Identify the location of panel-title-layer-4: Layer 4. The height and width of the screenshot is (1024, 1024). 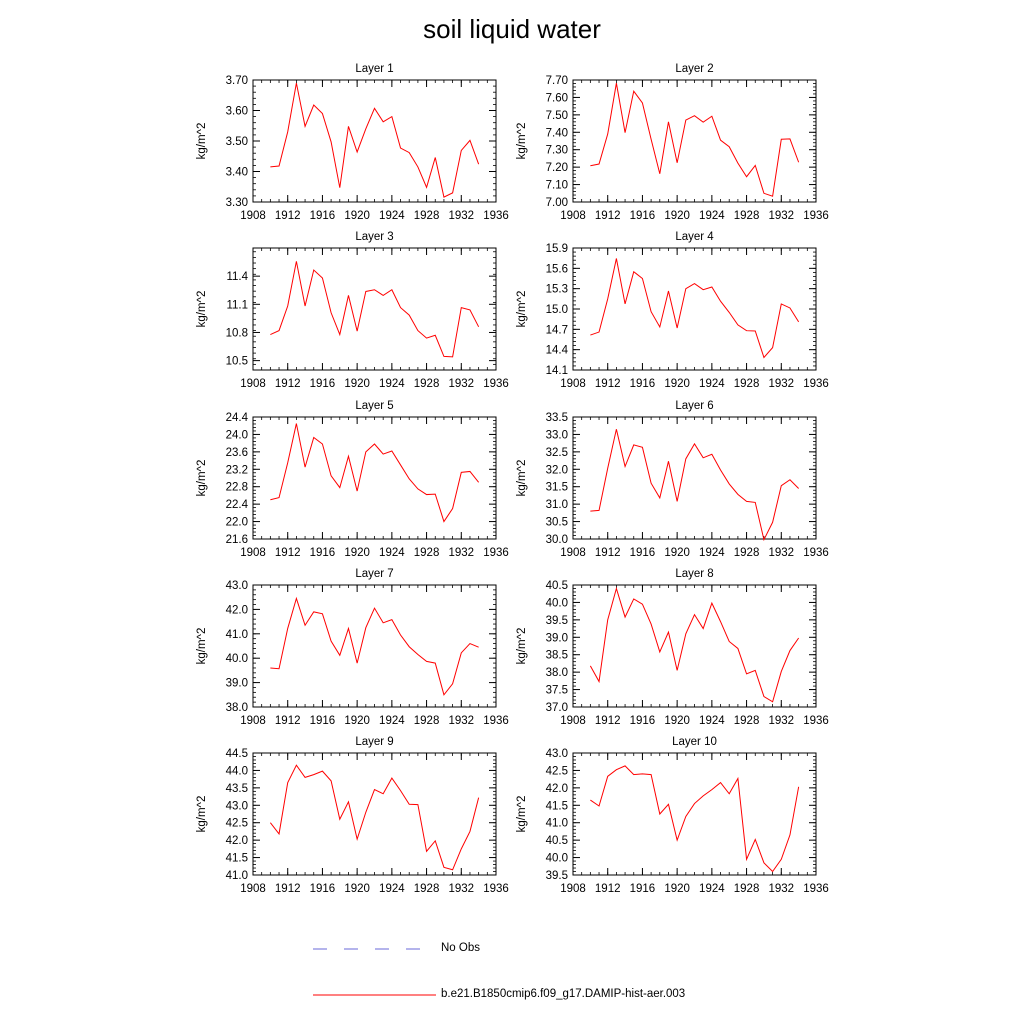
(694, 237).